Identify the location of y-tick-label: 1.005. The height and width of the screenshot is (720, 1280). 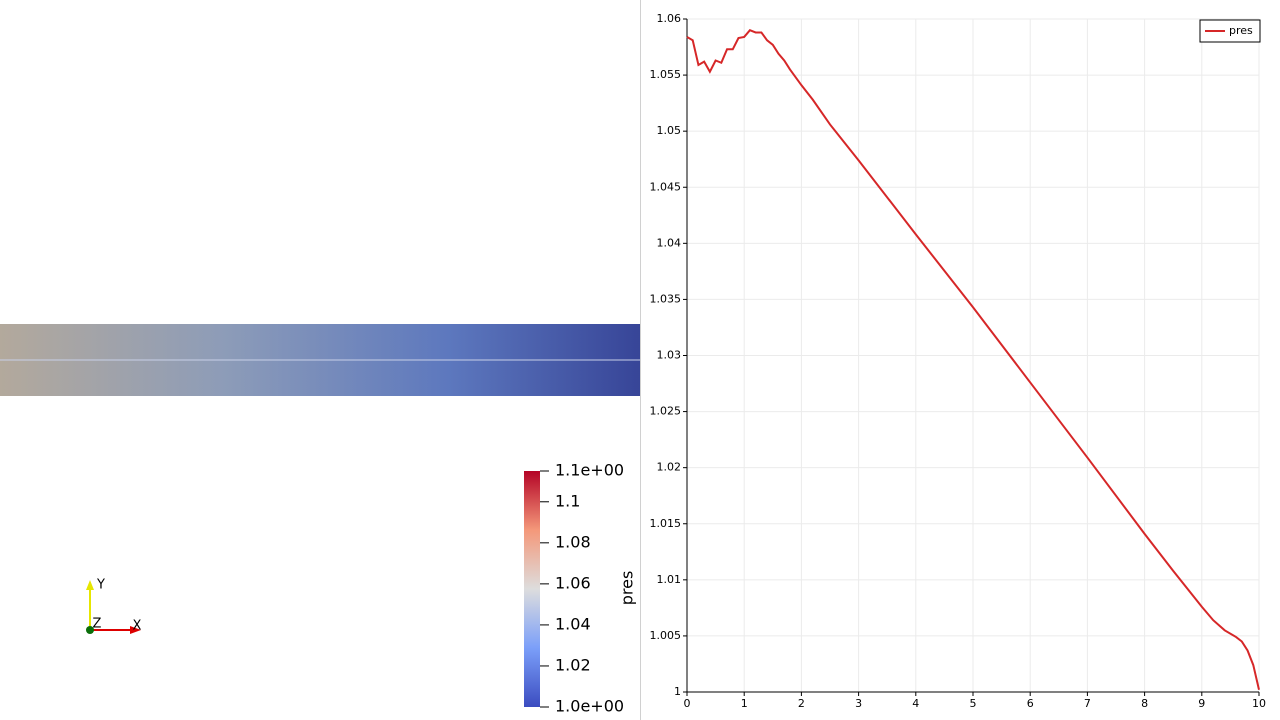
(666, 635).